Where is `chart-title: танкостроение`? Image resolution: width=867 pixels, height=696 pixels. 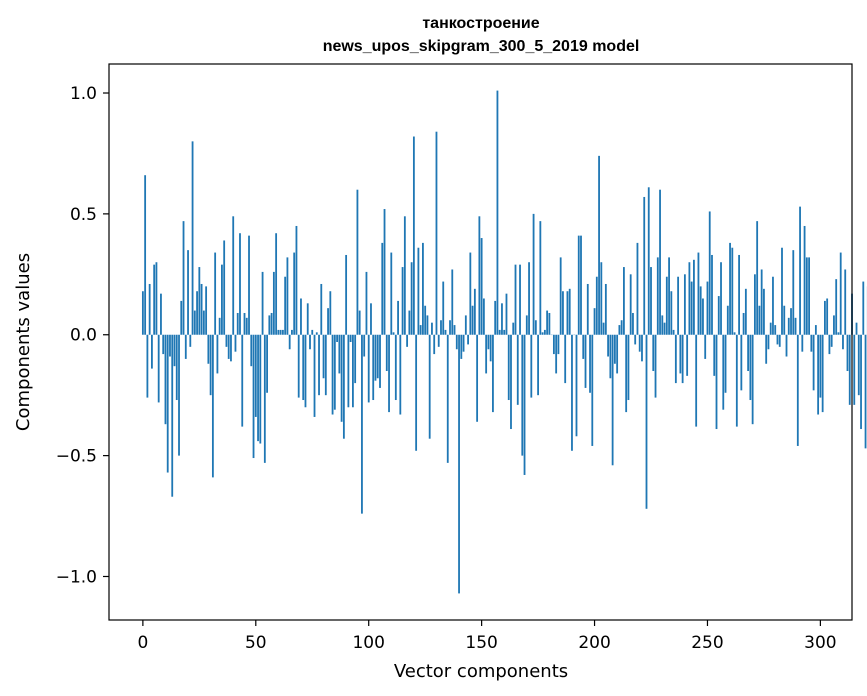
chart-title: танкостроение is located at coordinates (480, 23).